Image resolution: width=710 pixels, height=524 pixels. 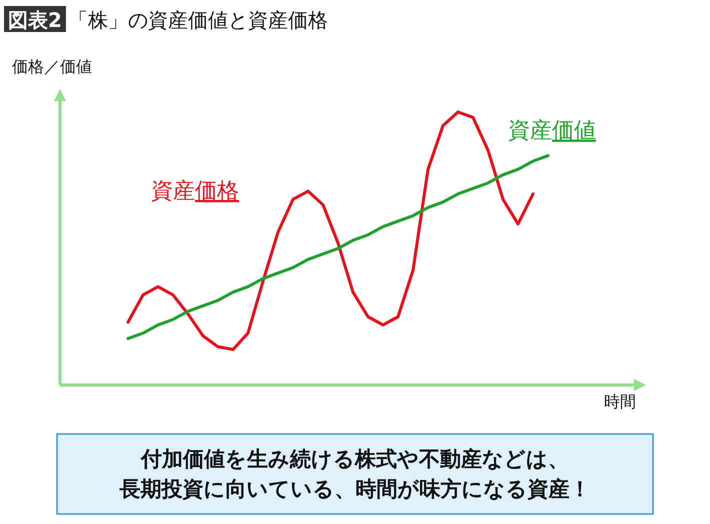 I want to click on text: 長期投資に向いている、時間が味方になる資産！, so click(x=354, y=489).